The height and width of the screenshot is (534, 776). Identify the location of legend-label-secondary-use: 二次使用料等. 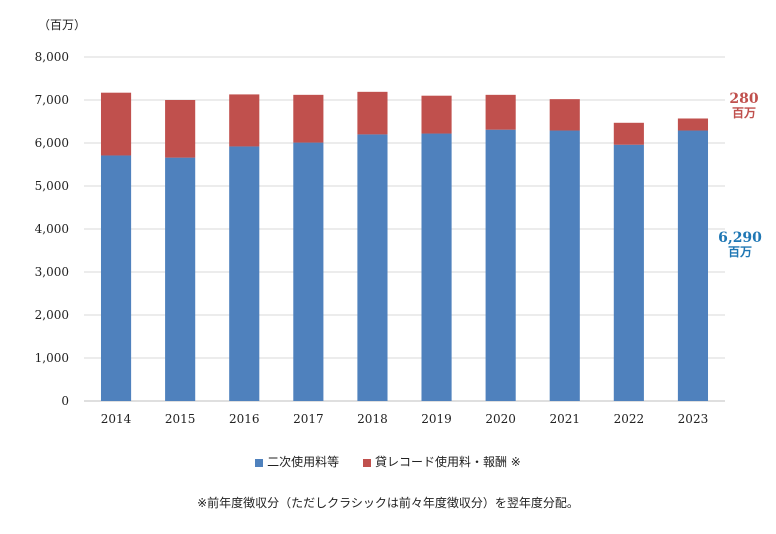
(303, 462).